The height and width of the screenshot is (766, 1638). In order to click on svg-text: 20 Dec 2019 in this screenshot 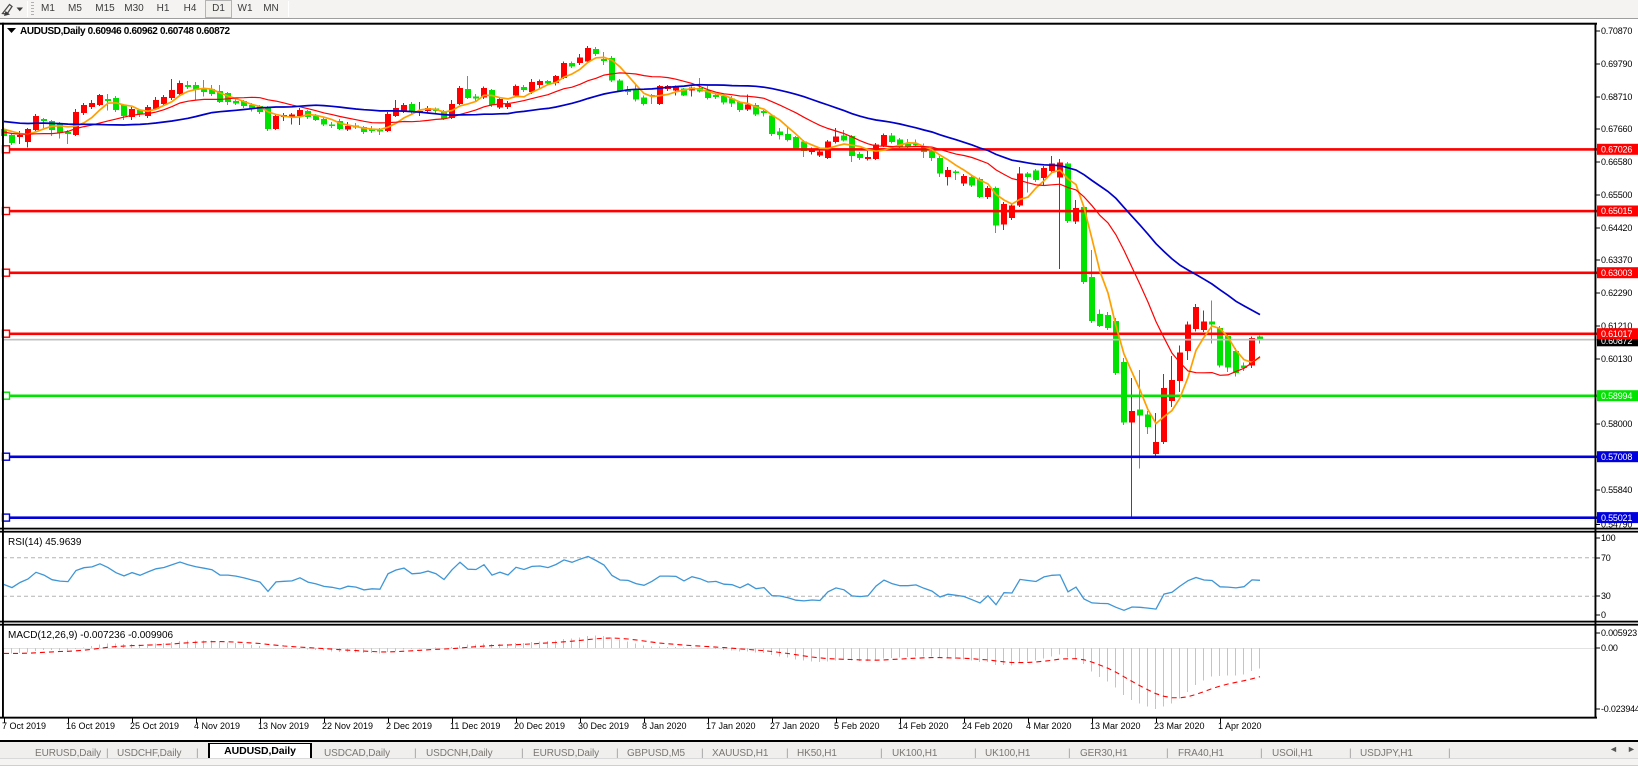, I will do `click(539, 726)`.